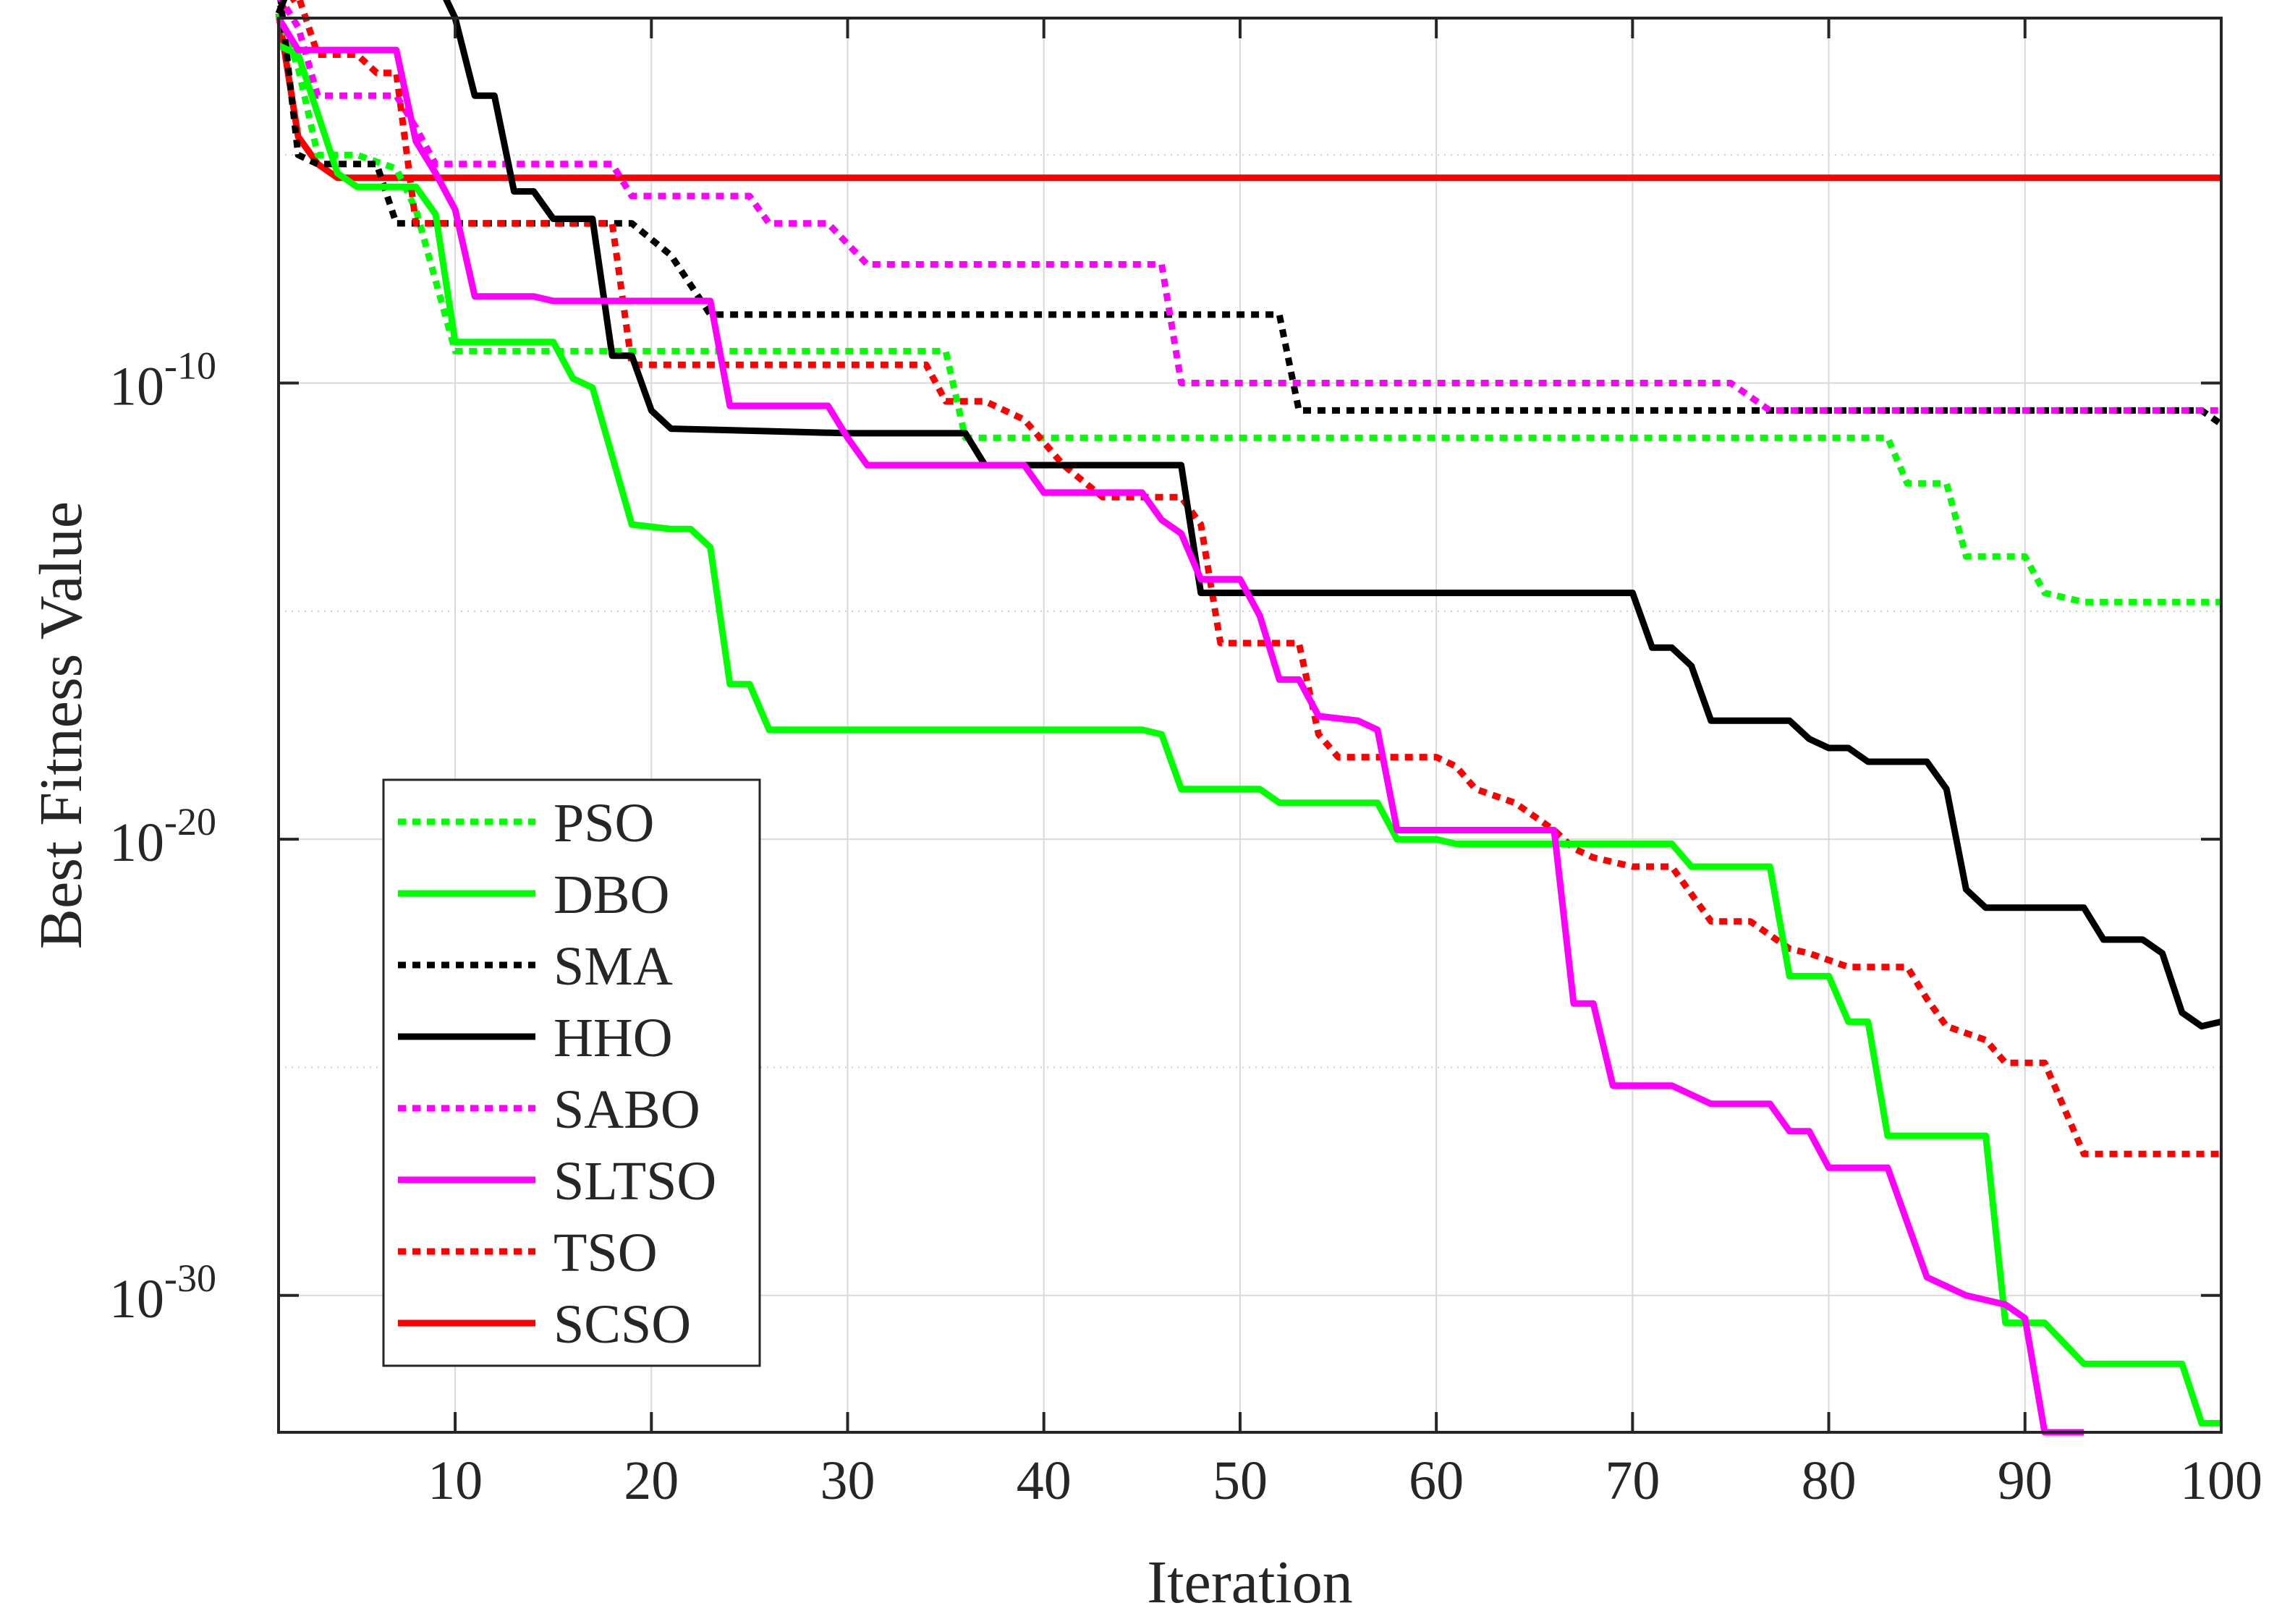 The width and height of the screenshot is (2282, 1624). What do you see at coordinates (2026, 1480) in the screenshot?
I see `x-tick-label: 90` at bounding box center [2026, 1480].